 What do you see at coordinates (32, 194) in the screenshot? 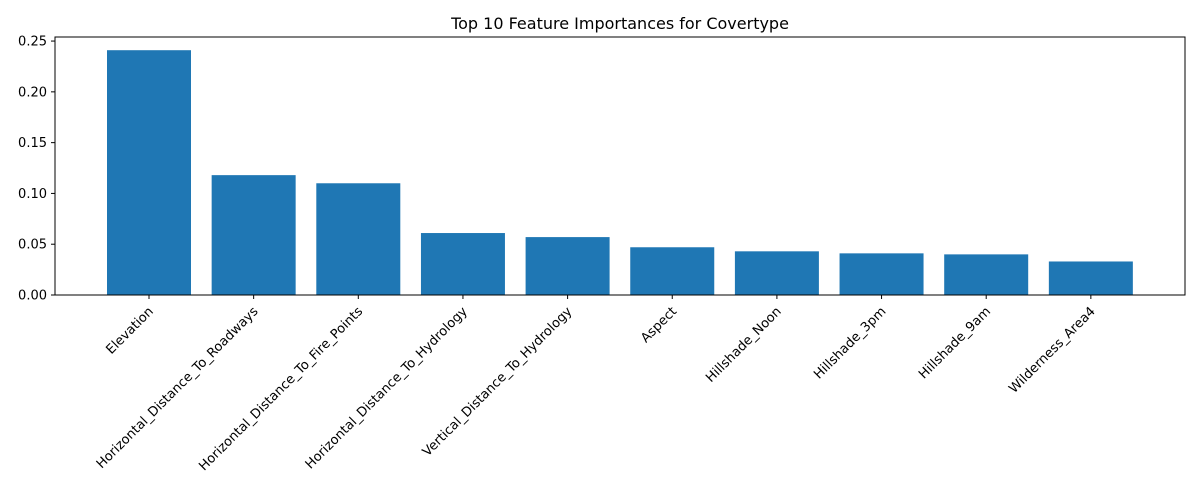
I see `y-tick-label: 0.10` at bounding box center [32, 194].